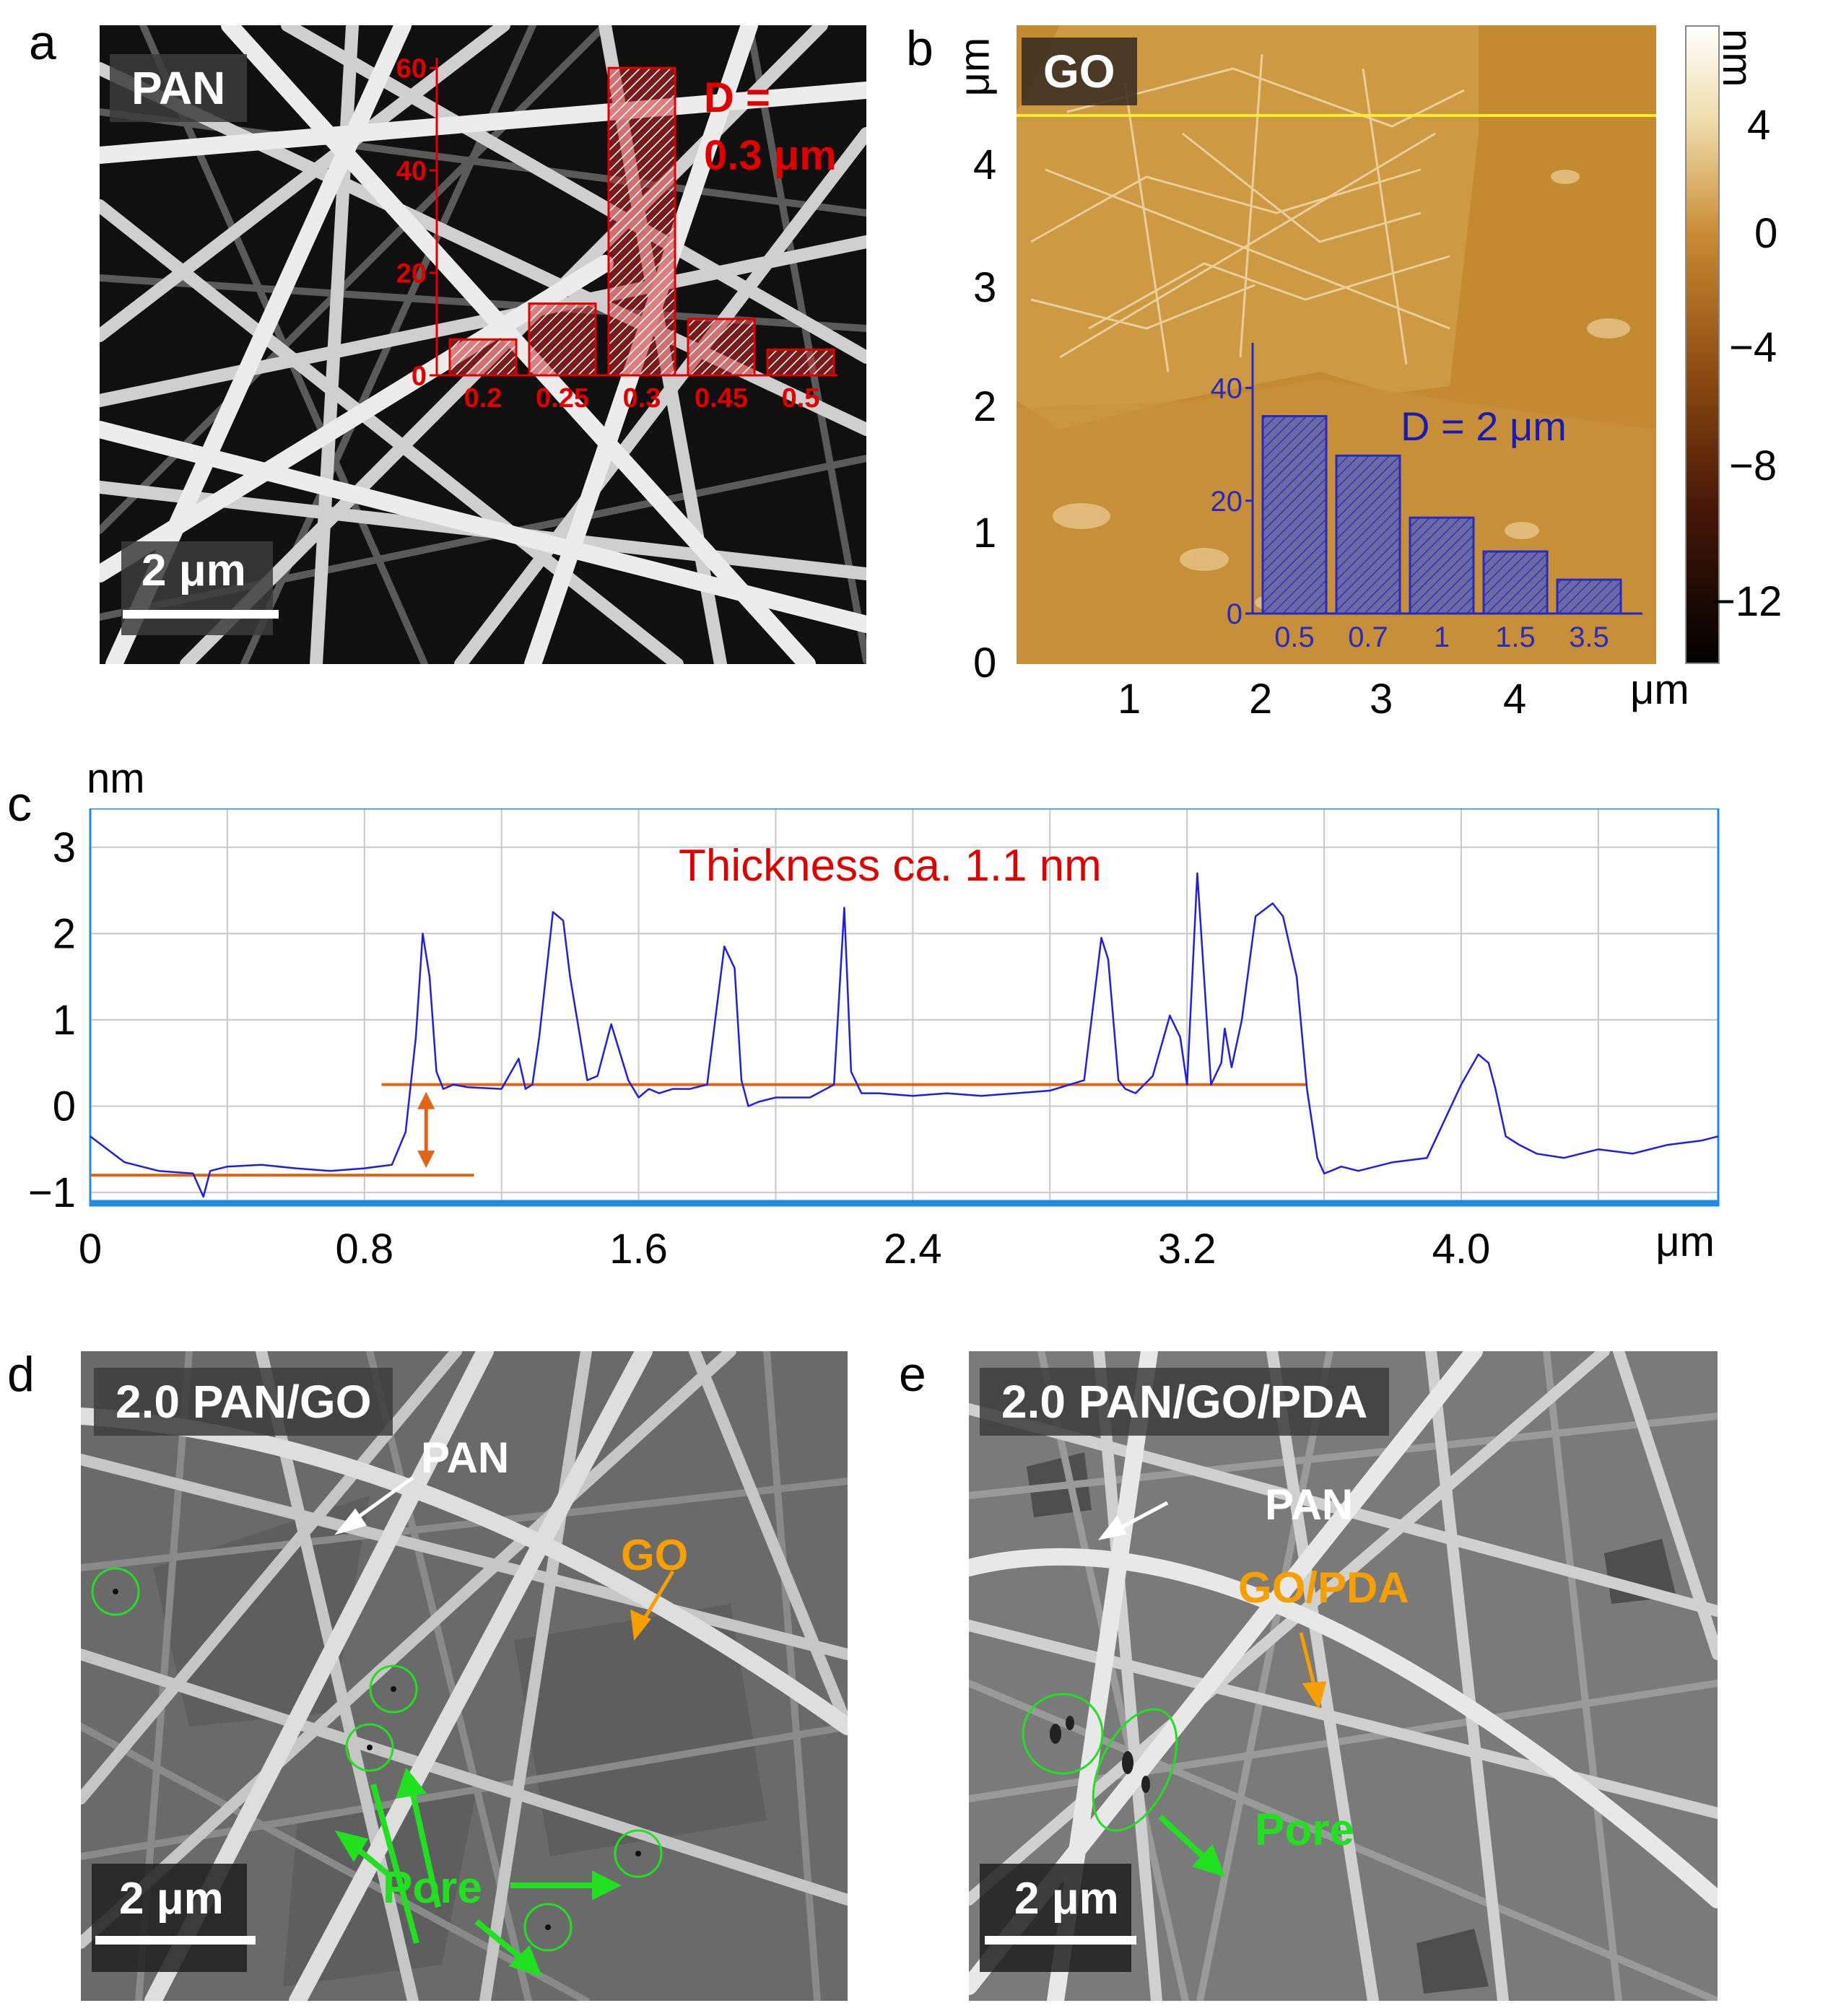 This screenshot has width=1841, height=2016. I want to click on profile-y-tick-label: 2, so click(64, 934).